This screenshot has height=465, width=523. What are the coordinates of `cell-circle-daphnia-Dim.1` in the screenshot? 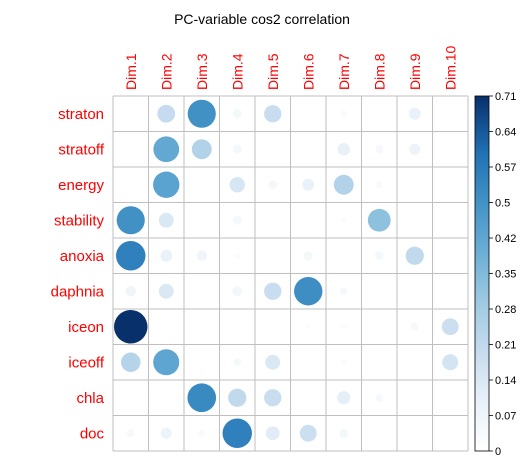 It's located at (131, 291).